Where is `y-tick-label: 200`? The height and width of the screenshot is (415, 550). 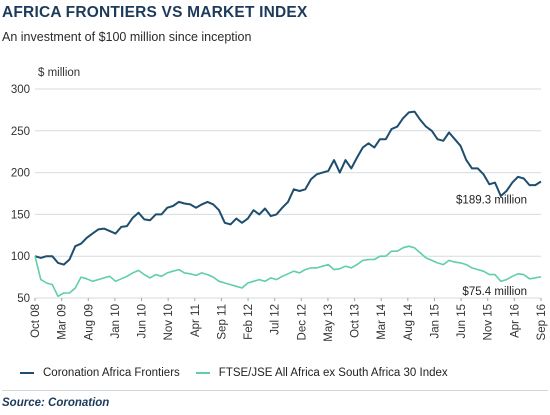 y-tick-label: 200 is located at coordinates (20, 174).